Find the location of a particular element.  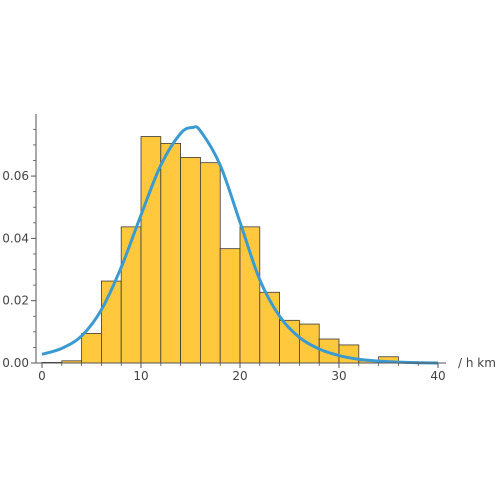

x-tick-label-4: 40 is located at coordinates (437, 376).